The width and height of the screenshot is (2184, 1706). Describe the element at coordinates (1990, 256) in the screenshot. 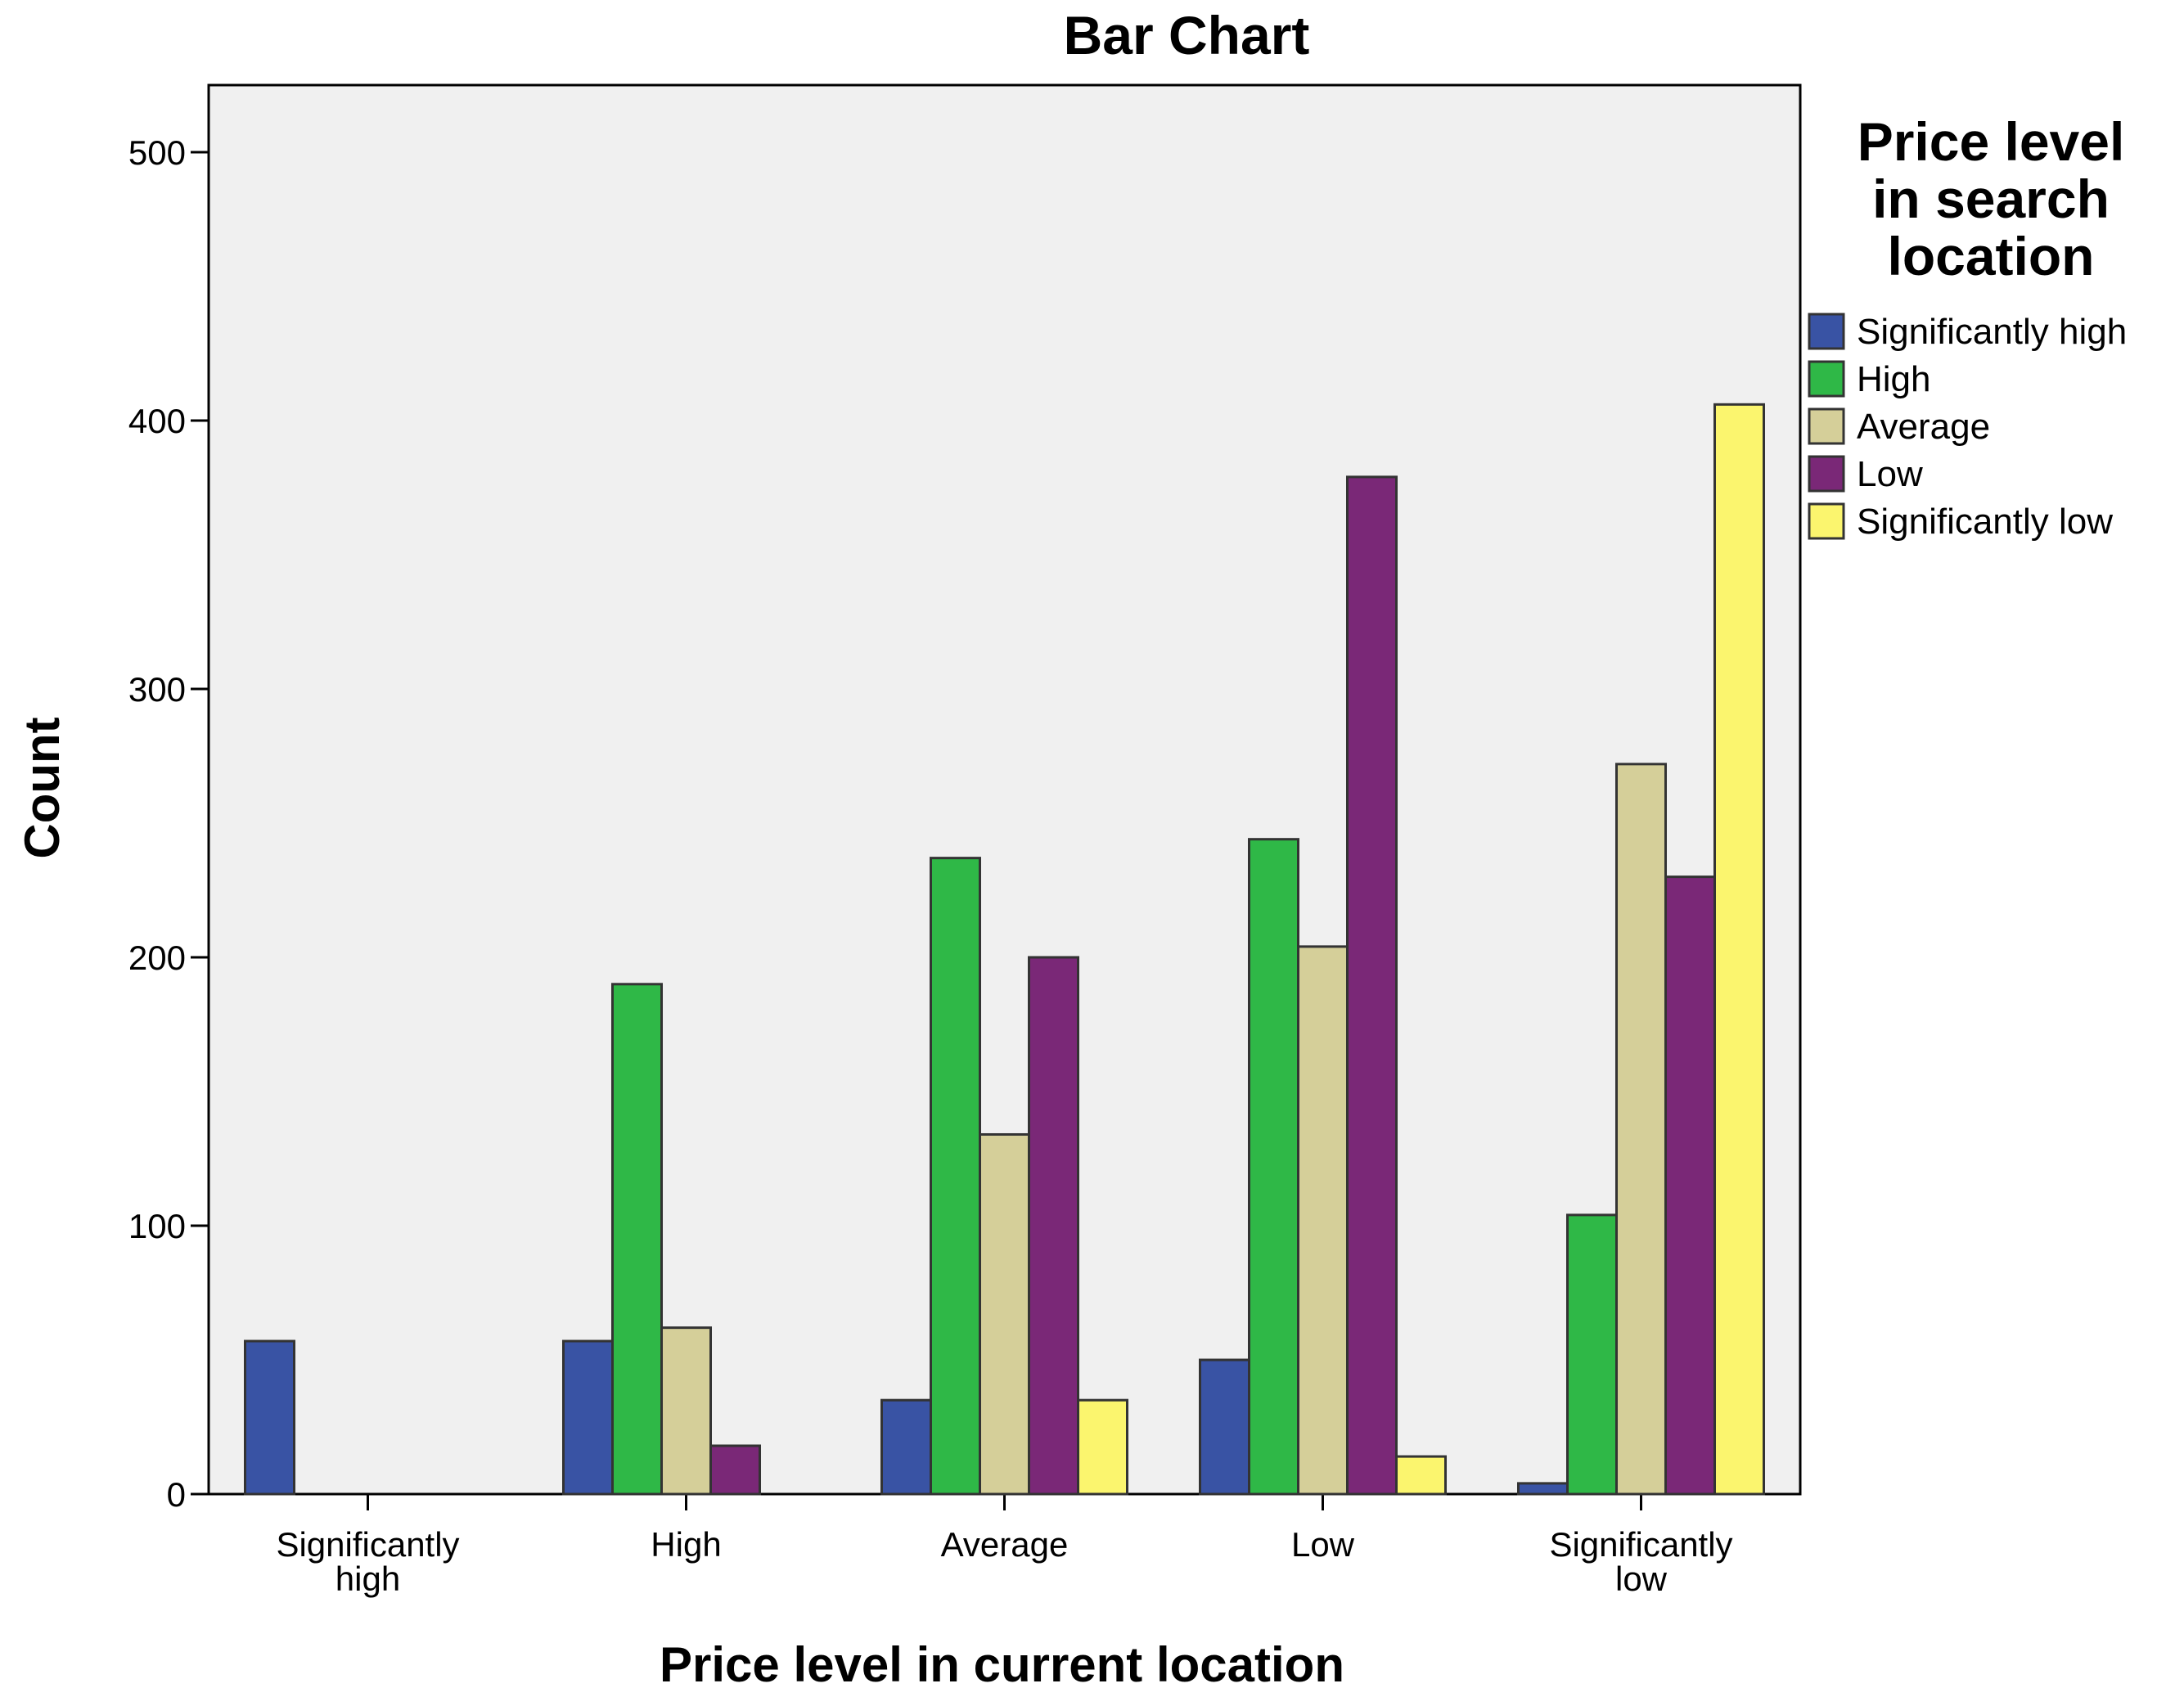

I see `legend-title-line: location` at that location.